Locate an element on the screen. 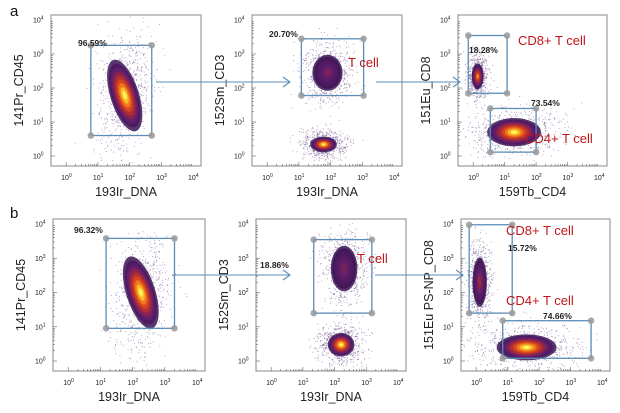 This screenshot has width=620, height=413. x-tick-label: 103 is located at coordinates (165, 382).